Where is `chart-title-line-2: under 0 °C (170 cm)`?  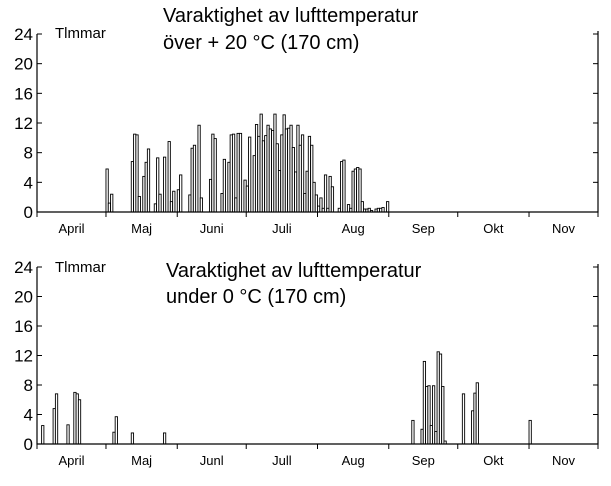 chart-title-line-2: under 0 °C (170 cm) is located at coordinates (256, 297).